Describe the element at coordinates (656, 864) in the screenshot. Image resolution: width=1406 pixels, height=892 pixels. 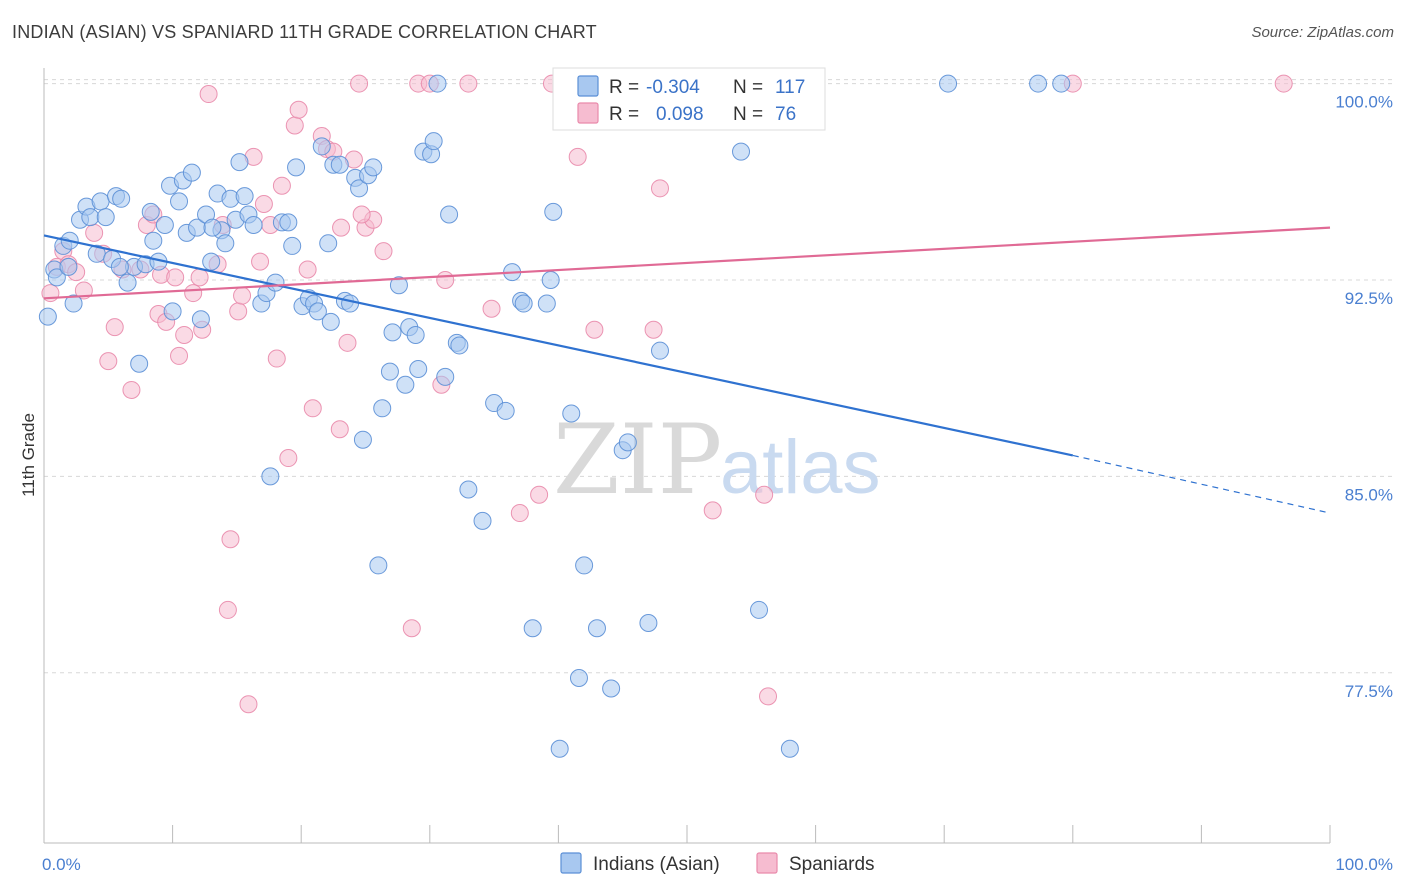
I see `bottom-legend-label-indians: Indians (Asian)` at that location.